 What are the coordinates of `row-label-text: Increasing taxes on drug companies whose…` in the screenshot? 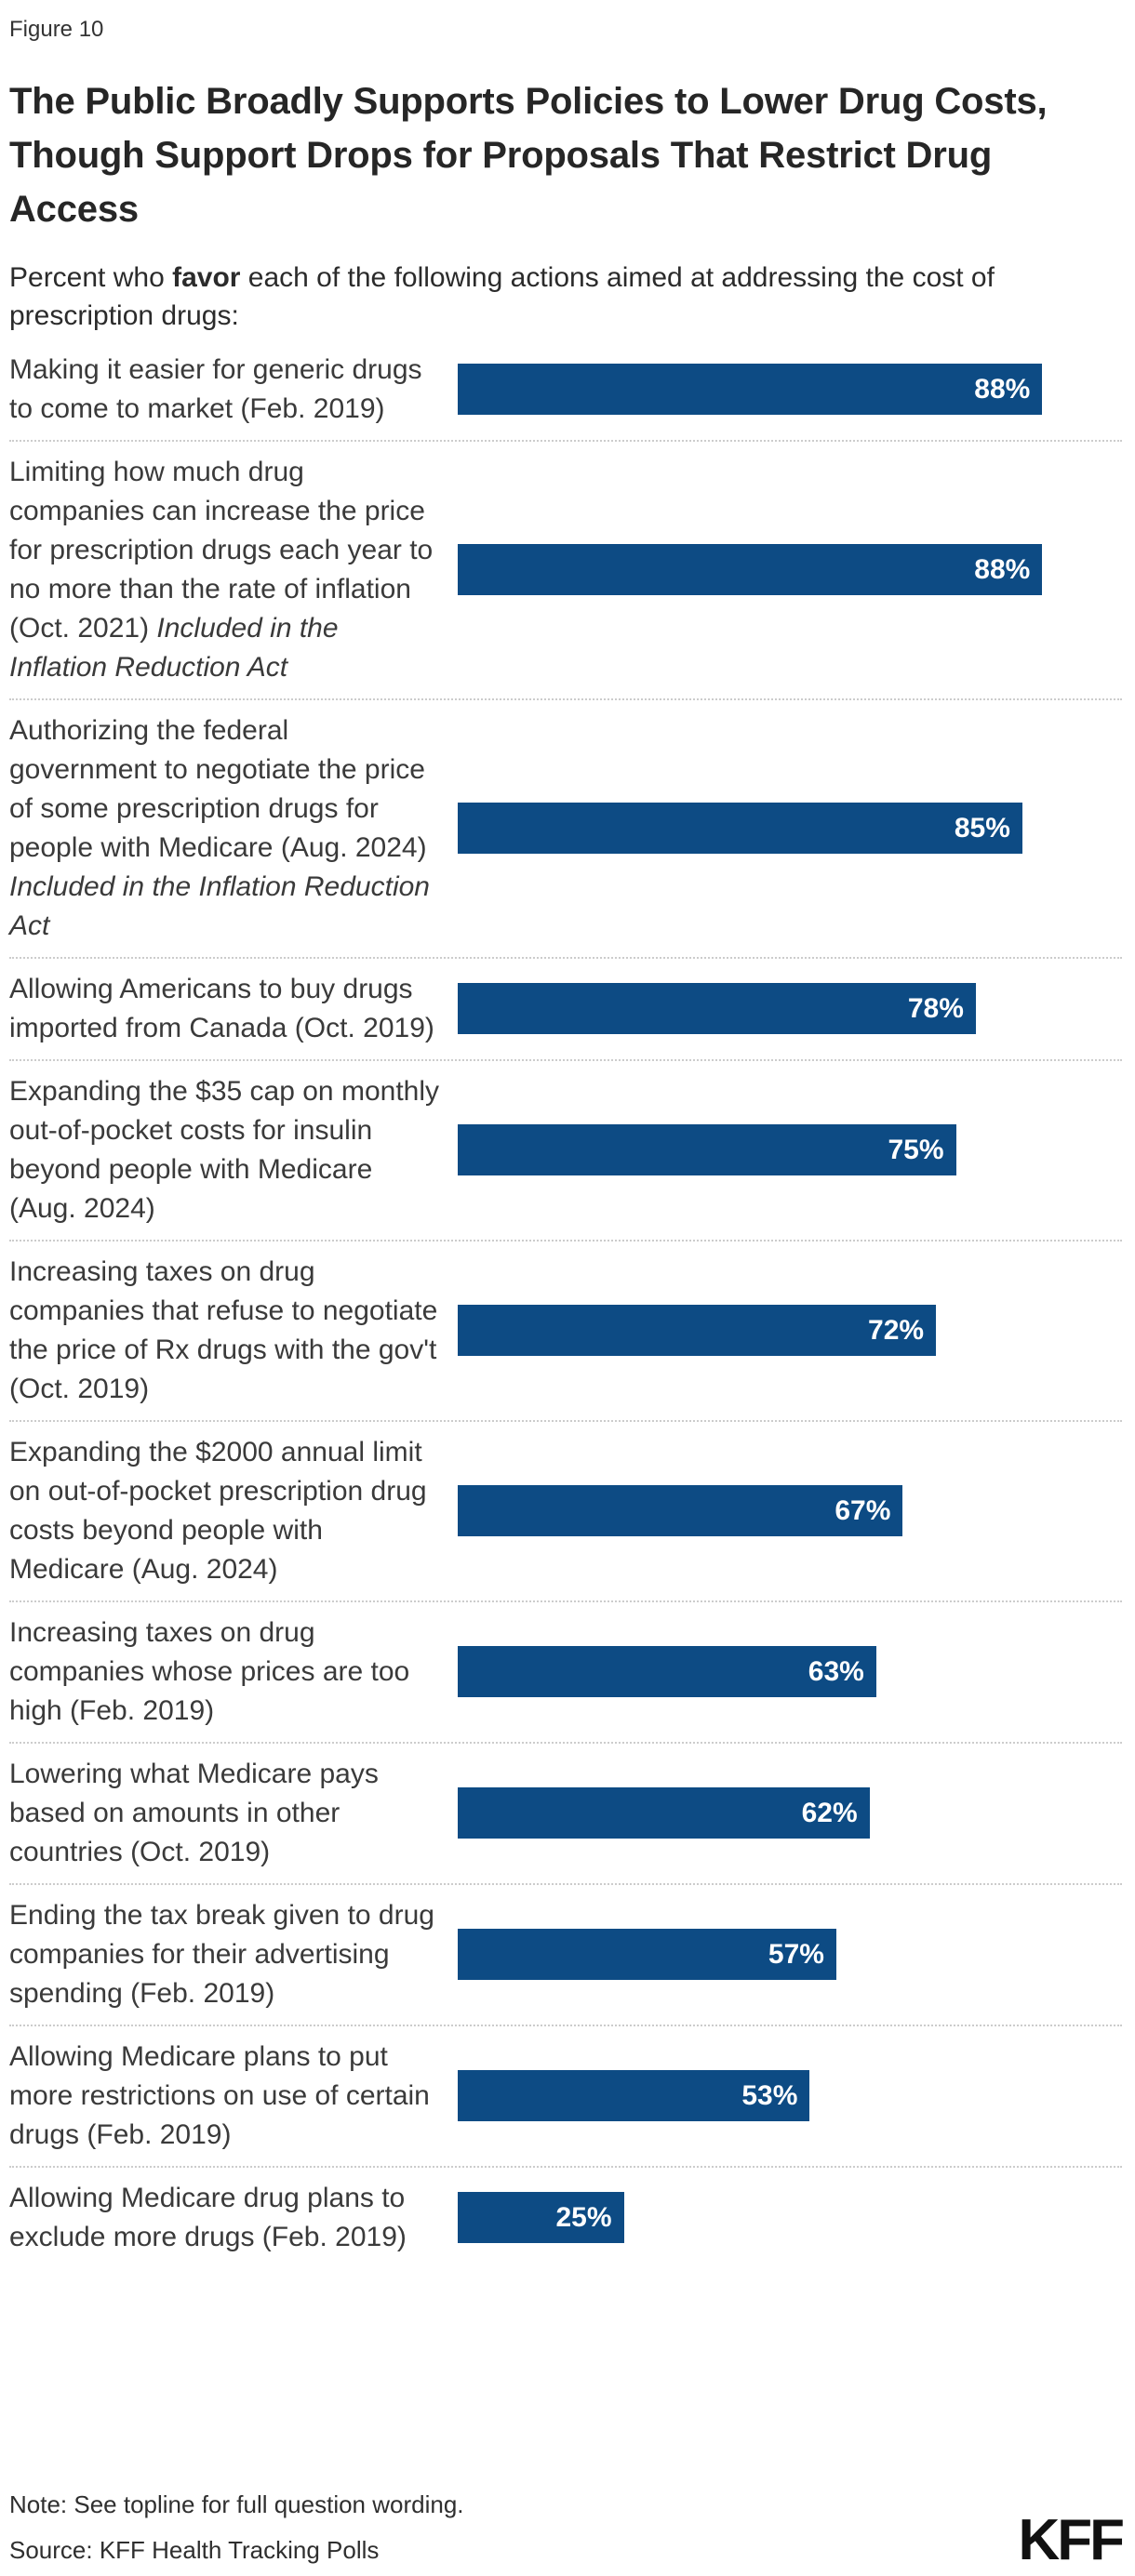 It's located at (209, 1671).